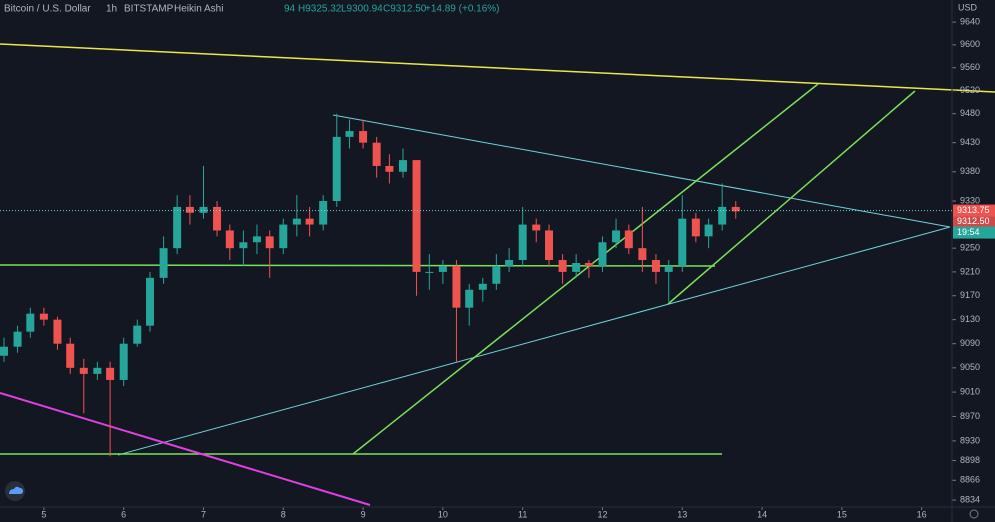  What do you see at coordinates (970, 200) in the screenshot?
I see `y-tick-label: 9330` at bounding box center [970, 200].